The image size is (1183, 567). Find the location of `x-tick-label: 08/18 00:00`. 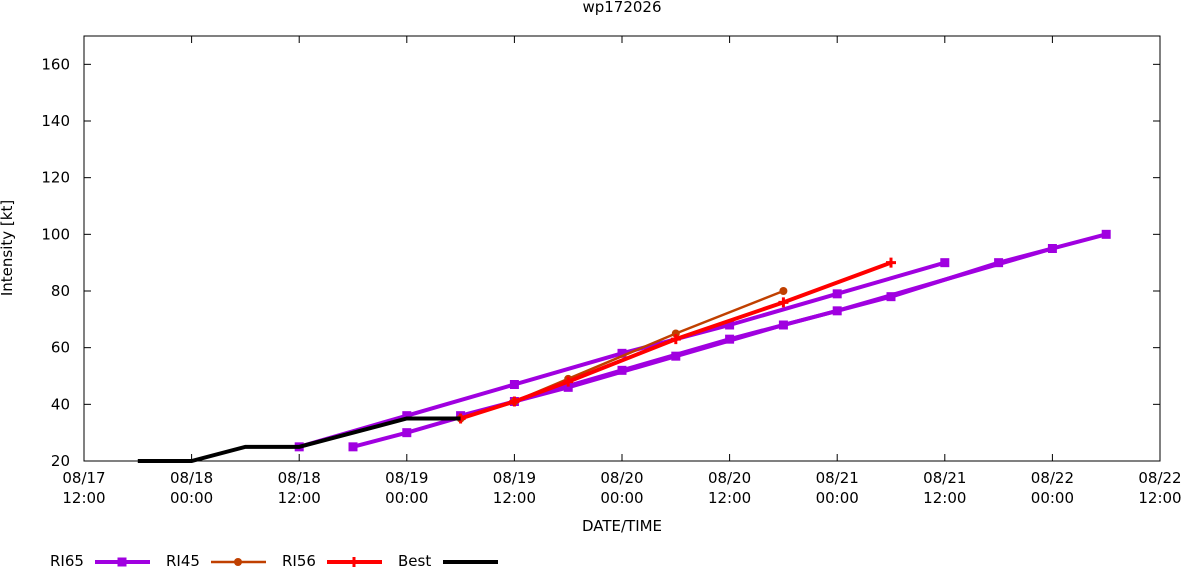

x-tick-label: 08/18 00:00 is located at coordinates (191, 488).